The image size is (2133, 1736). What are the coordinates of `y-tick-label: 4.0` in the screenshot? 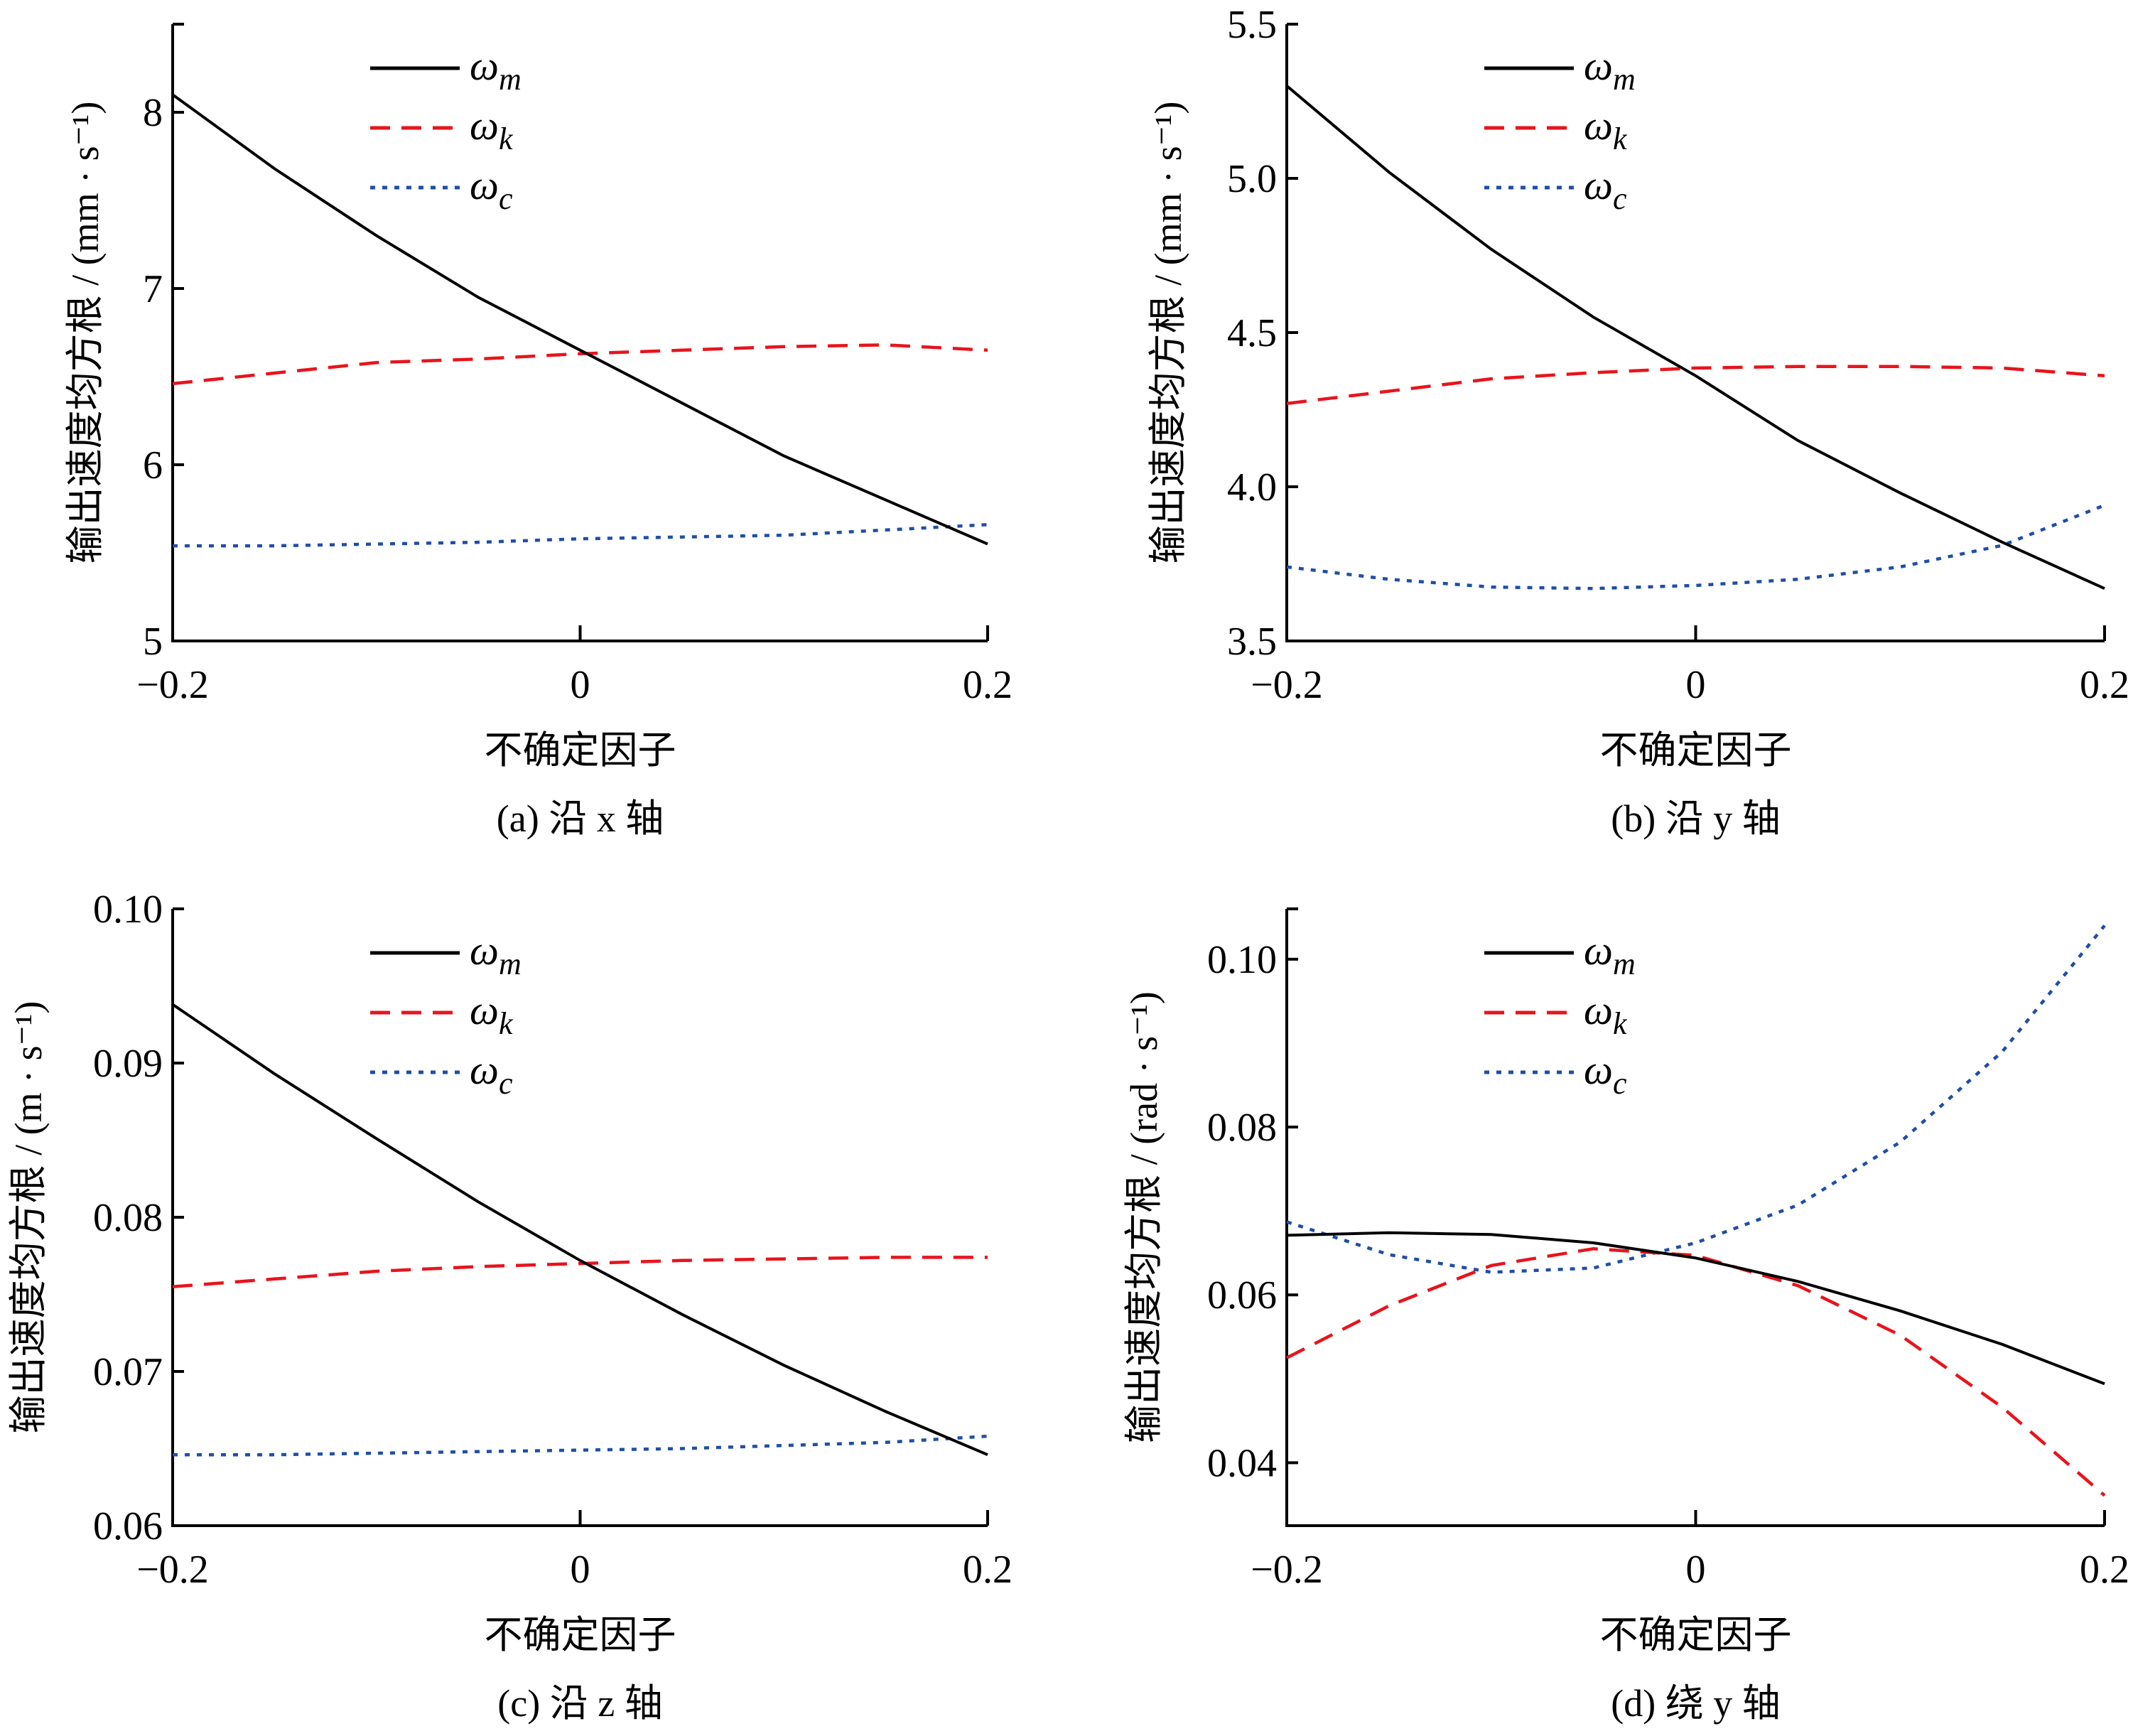 It's located at (1252, 488).